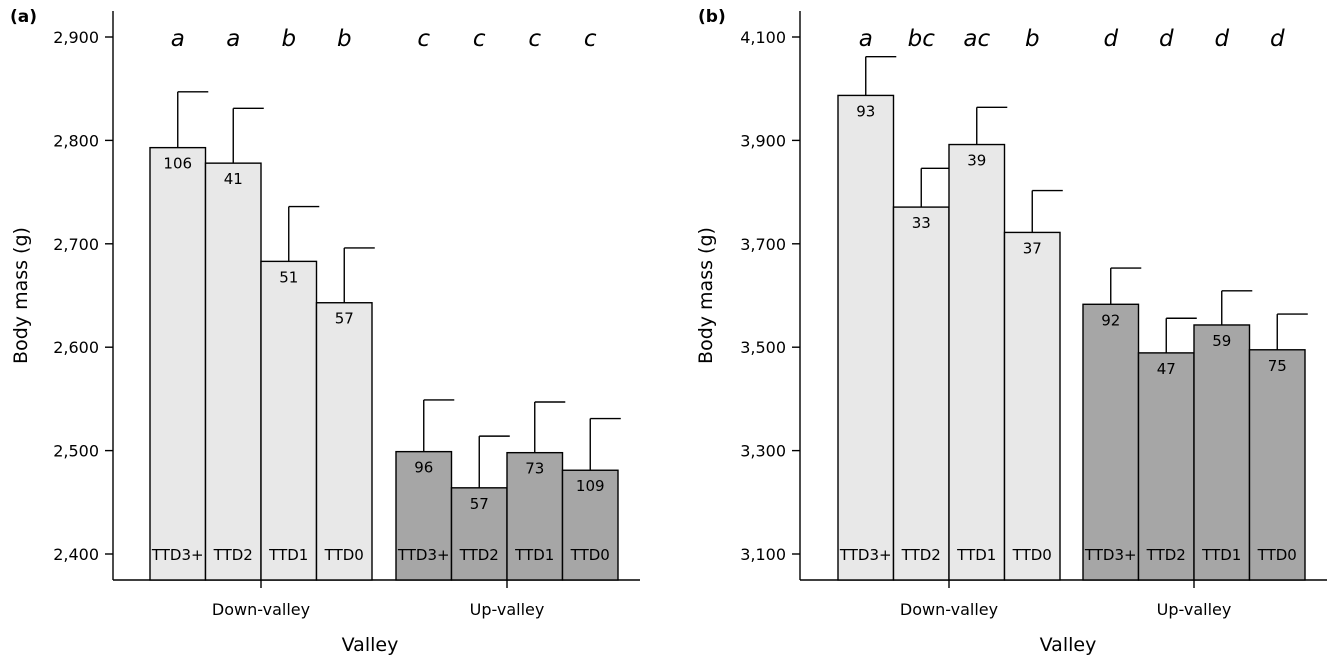  Describe the element at coordinates (1166, 369) in the screenshot. I see `n-label: 47` at that location.